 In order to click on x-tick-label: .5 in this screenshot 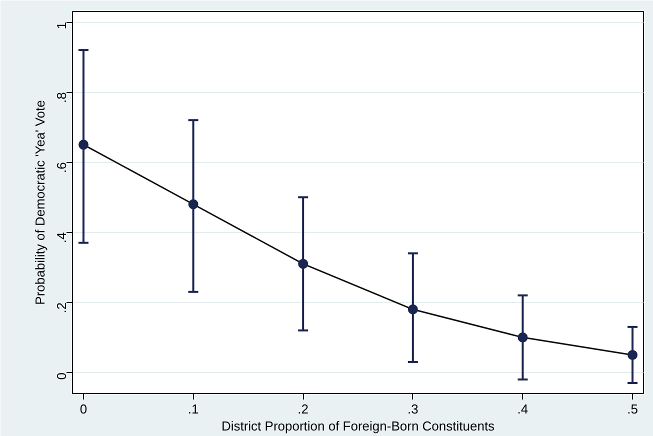, I will do `click(632, 409)`.